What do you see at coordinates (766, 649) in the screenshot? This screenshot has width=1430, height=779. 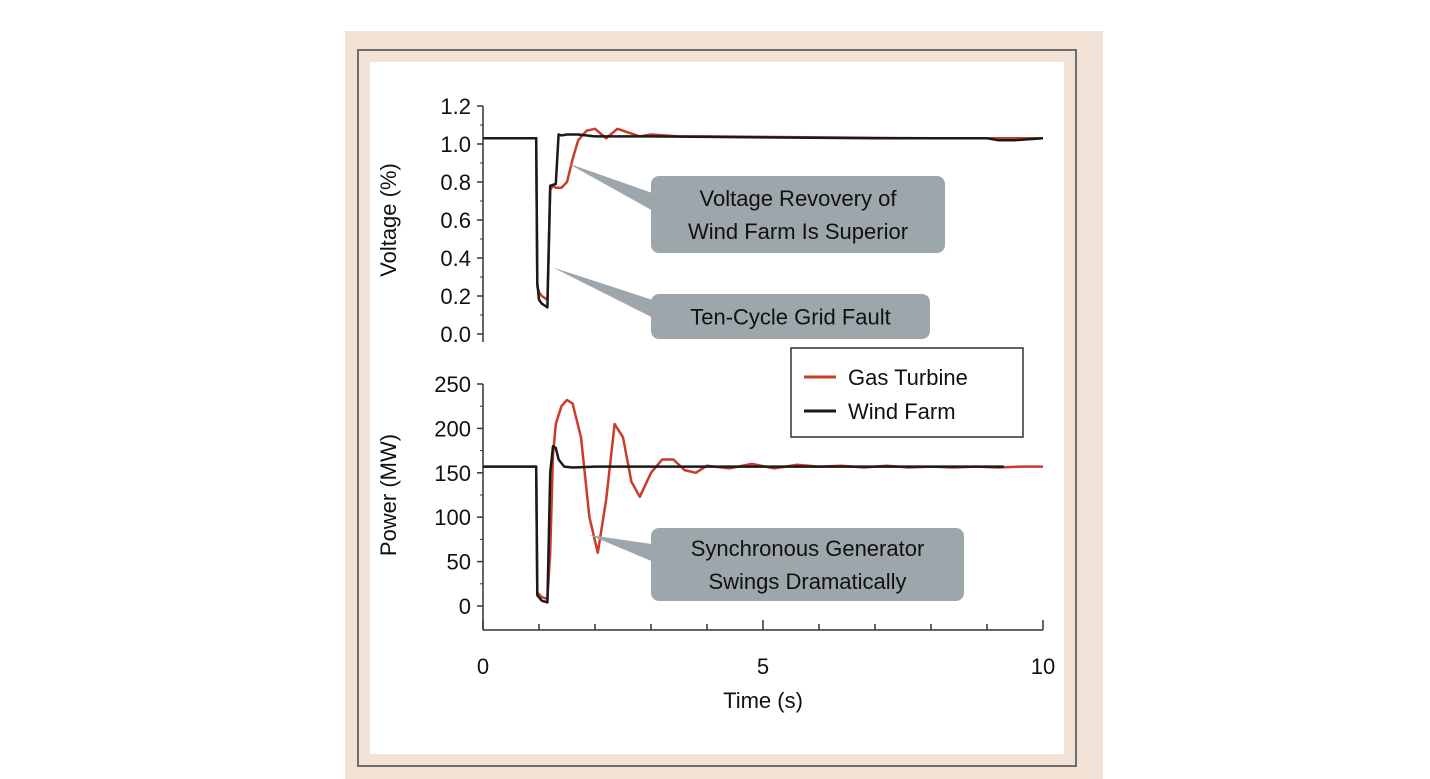 I see `time-x-ticks: 0 5 10` at bounding box center [766, 649].